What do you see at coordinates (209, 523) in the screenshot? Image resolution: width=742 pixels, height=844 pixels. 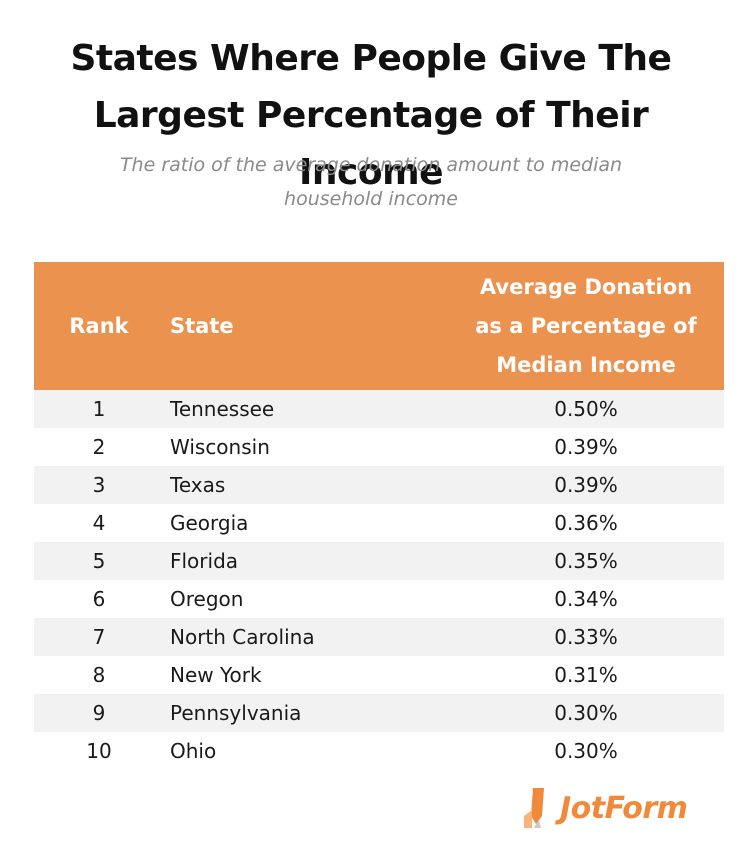 I see `state-cell: Georgia` at bounding box center [209, 523].